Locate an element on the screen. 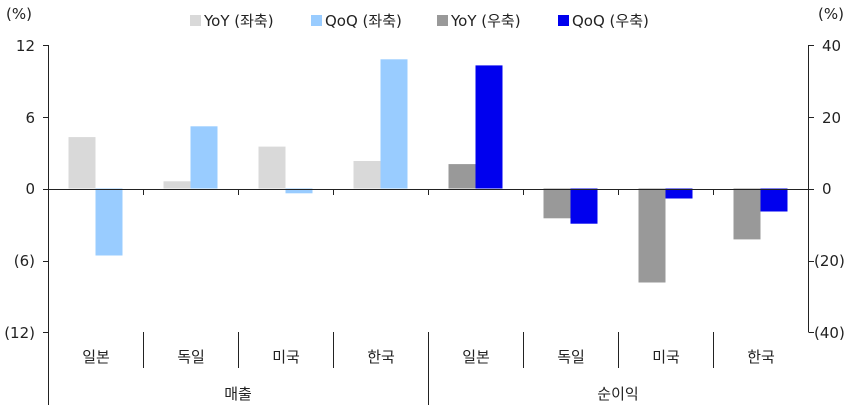 The height and width of the screenshot is (408, 859). legend-item-yoy-left: YoY (좌축) is located at coordinates (232, 21).